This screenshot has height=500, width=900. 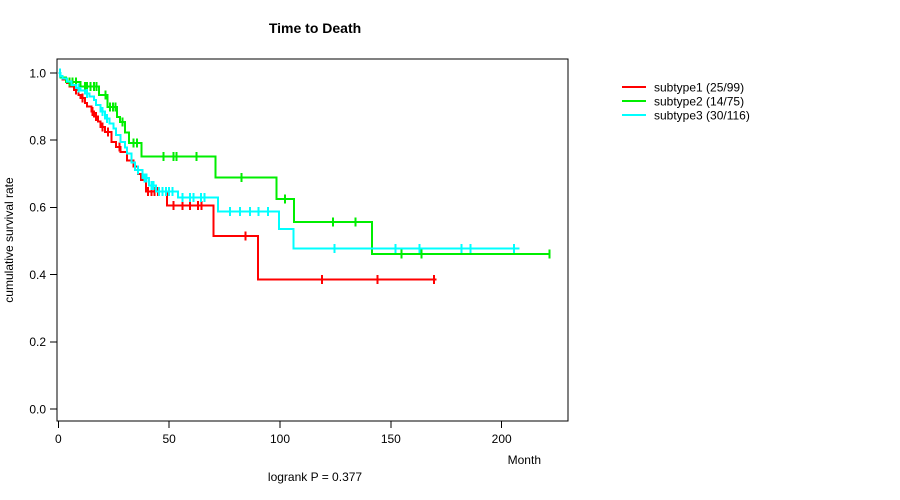 What do you see at coordinates (58, 439) in the screenshot?
I see `x-axis-tick-label: 0` at bounding box center [58, 439].